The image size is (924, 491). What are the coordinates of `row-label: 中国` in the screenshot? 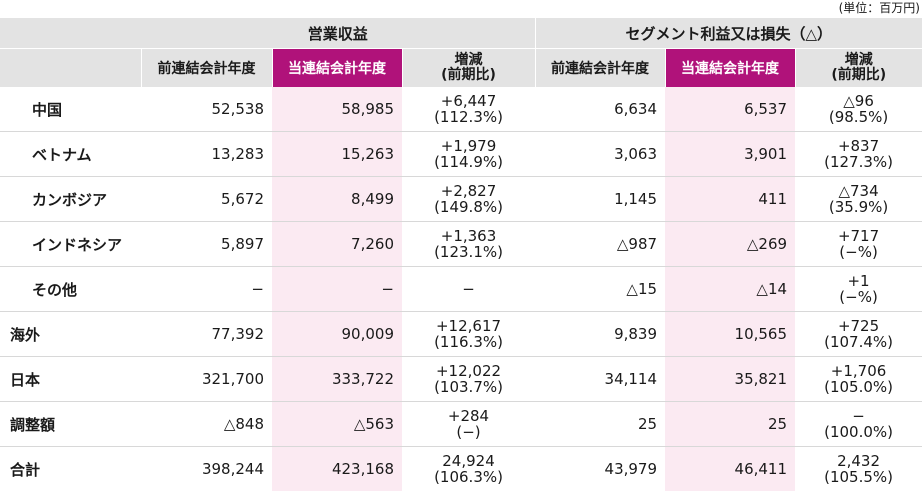 It's located at (70, 109).